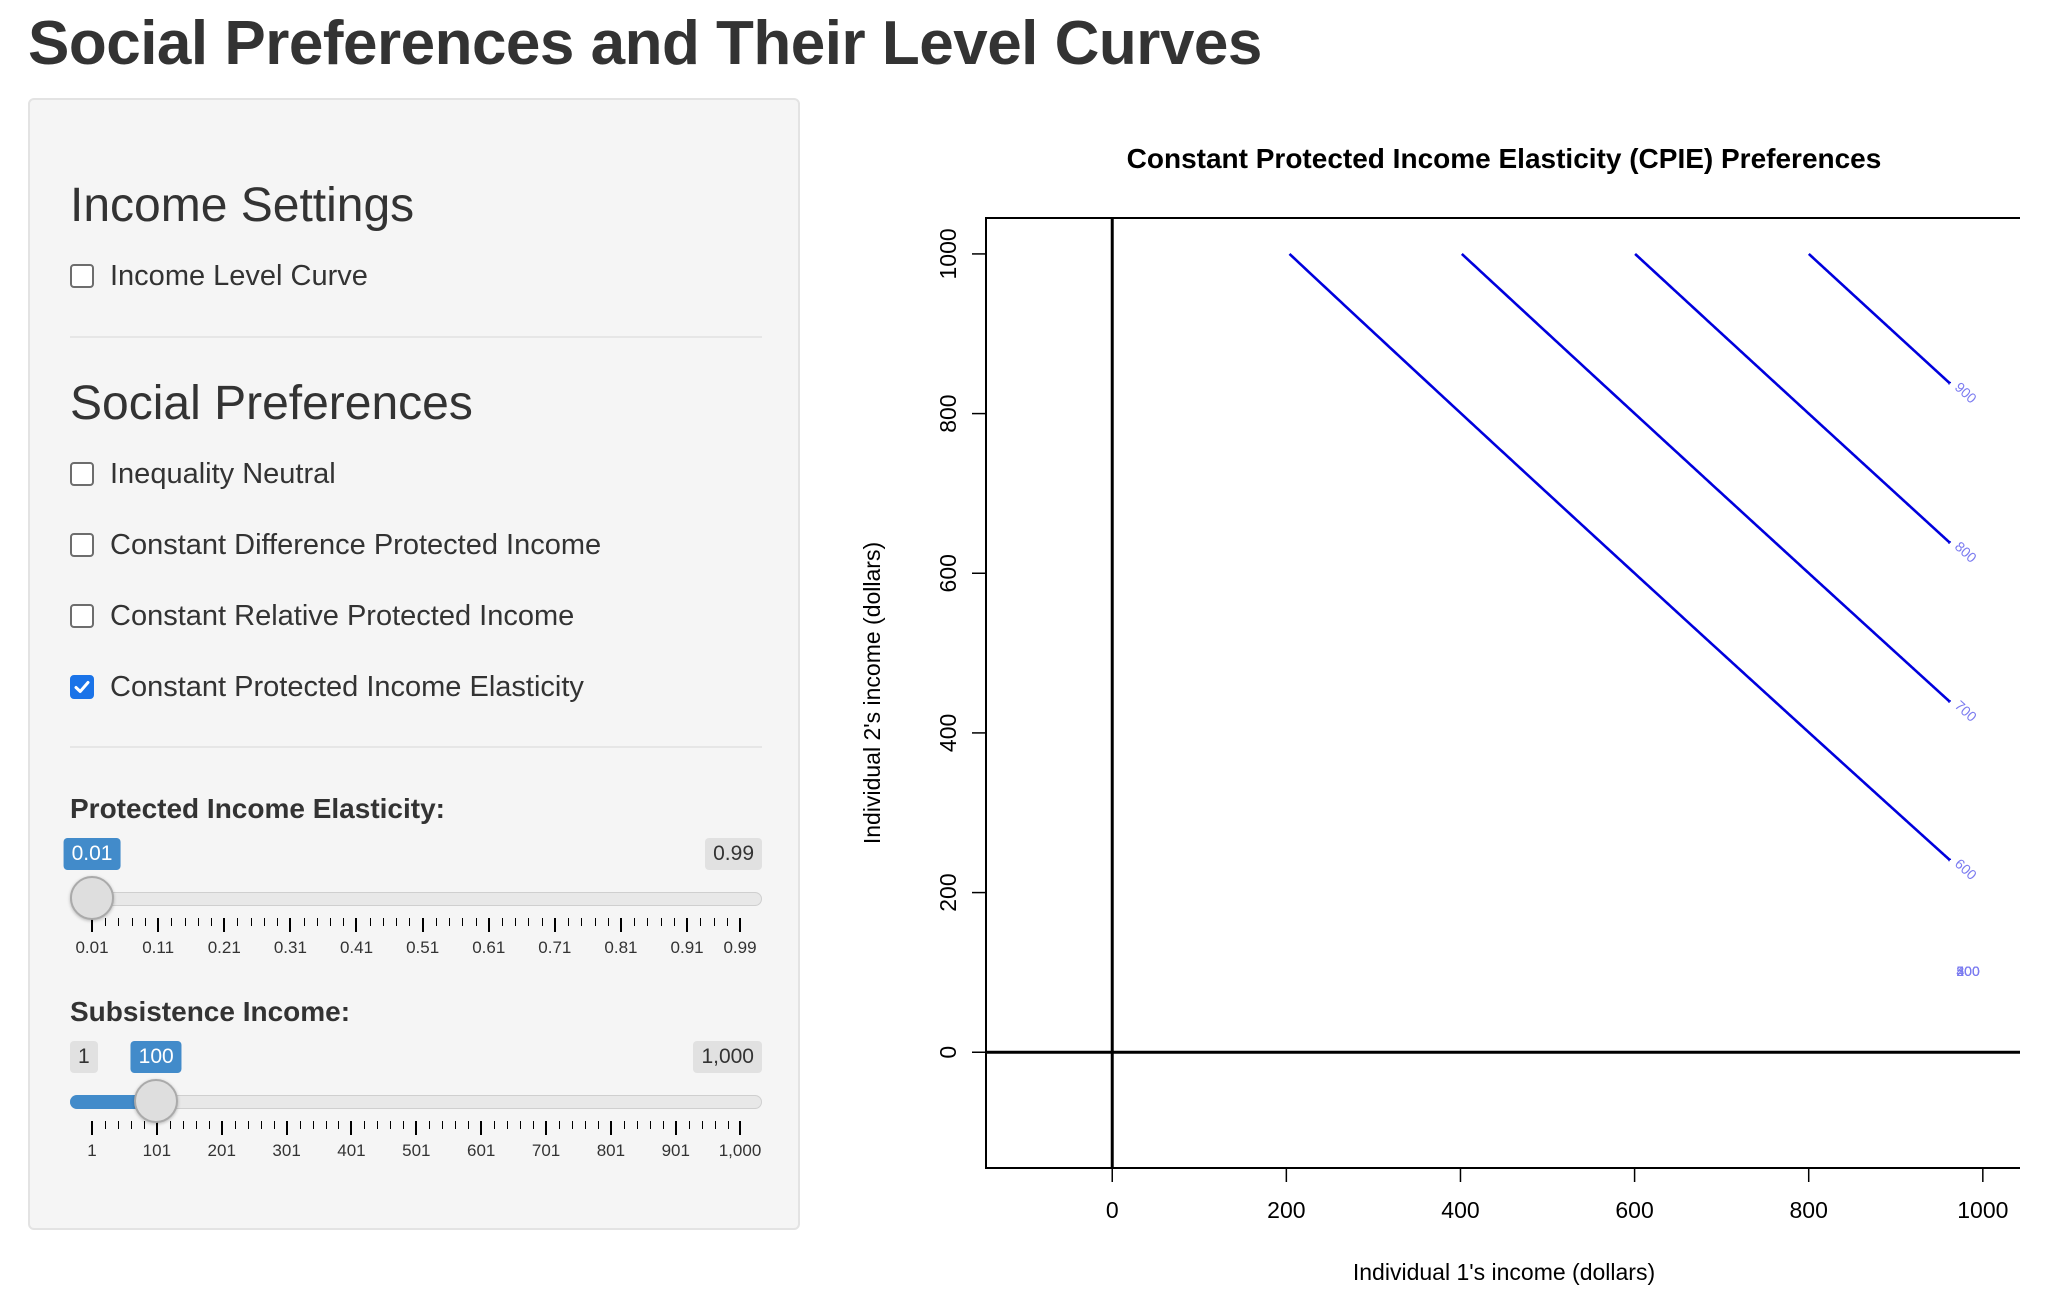 This screenshot has width=2056, height=1297. I want to click on constant-difference-checkbox-row: Constant Difference Protected Income, so click(335, 545).